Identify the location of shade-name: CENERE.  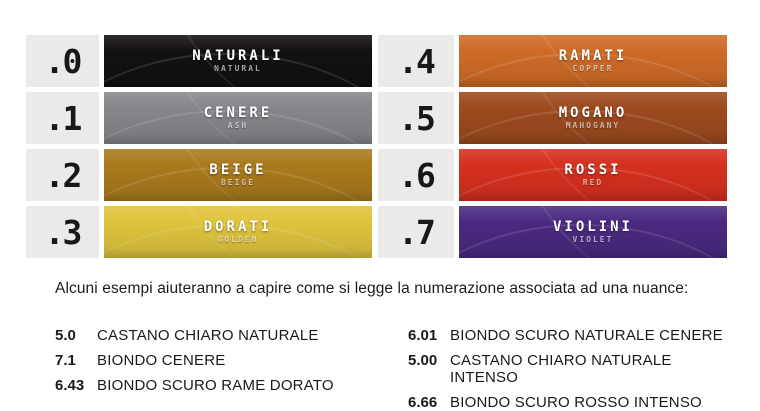
(238, 112).